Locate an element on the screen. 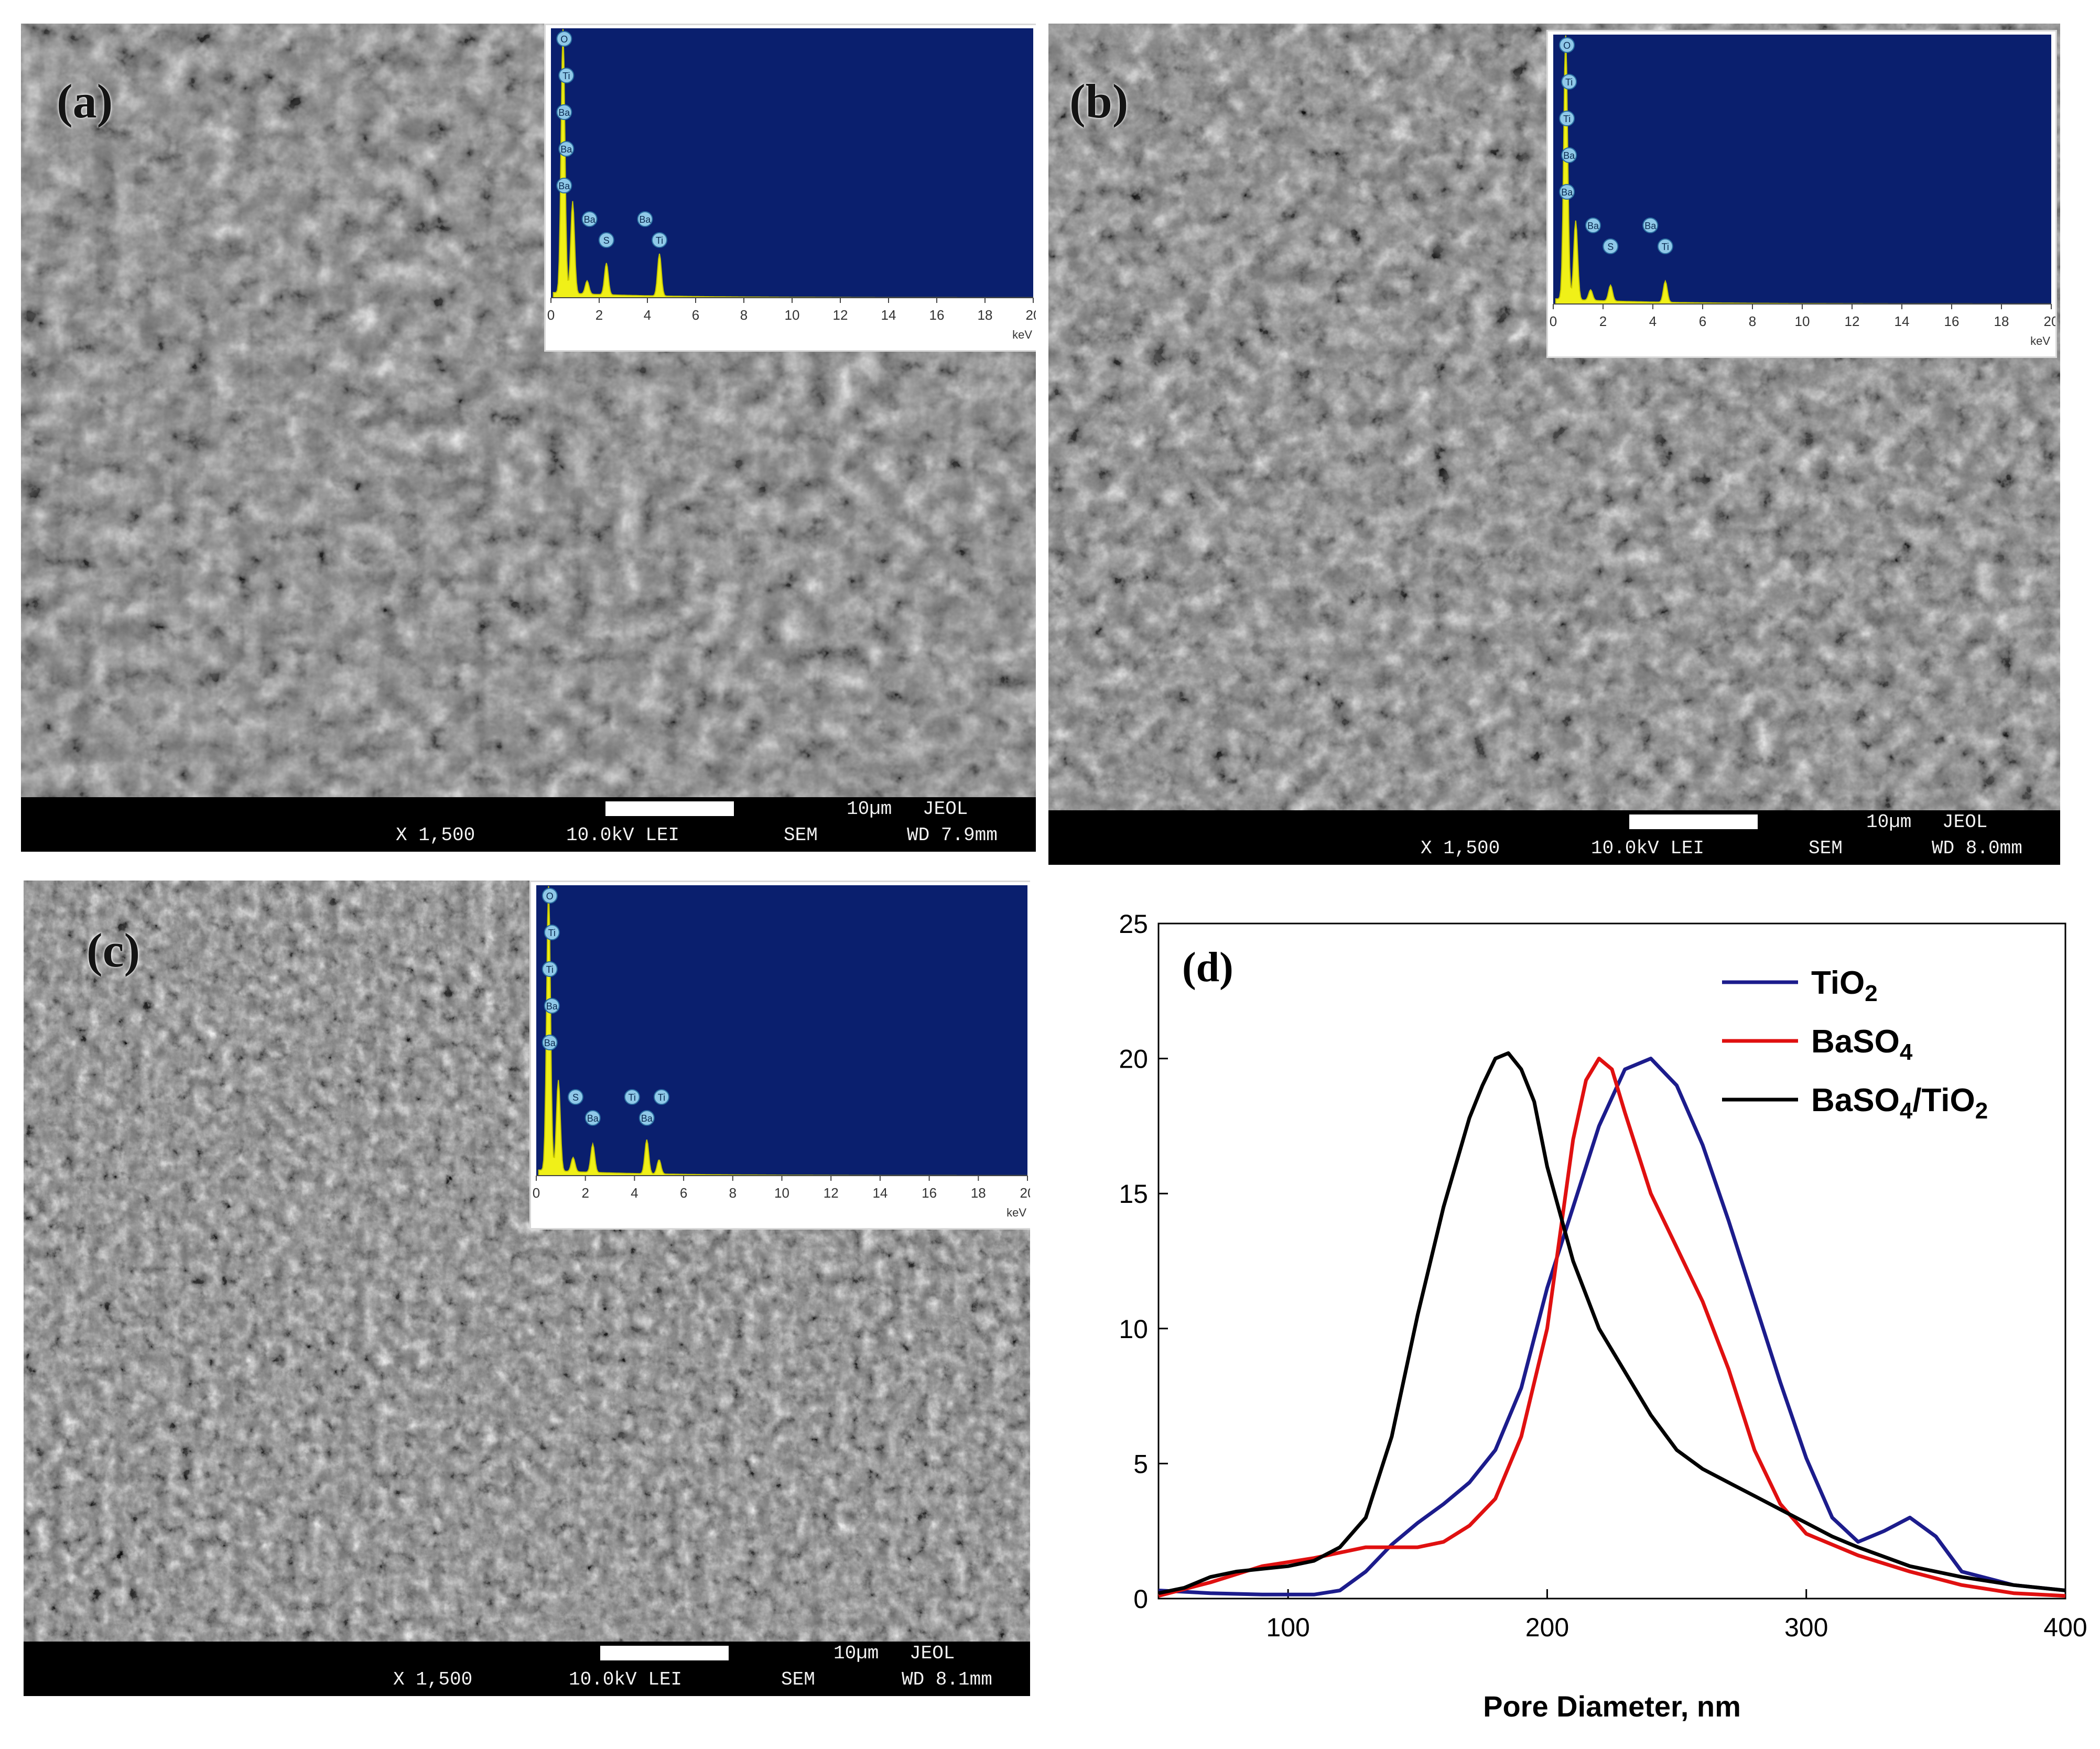  magnification-c: X 1,500 is located at coordinates (433, 1680).